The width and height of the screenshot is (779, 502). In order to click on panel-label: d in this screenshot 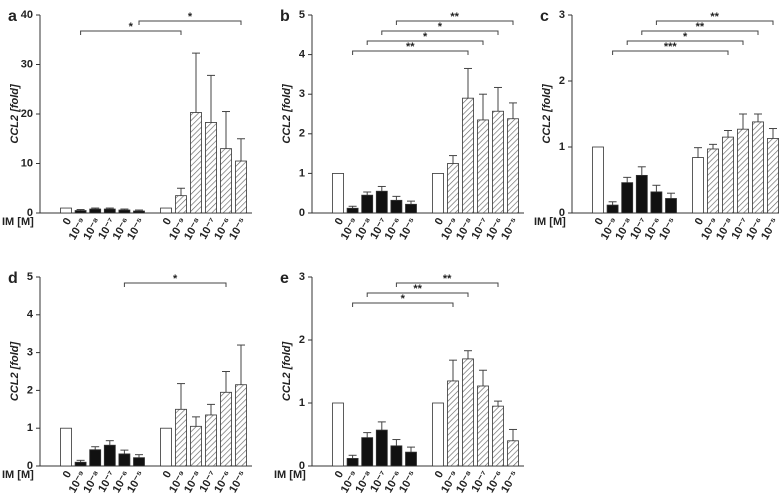, I will do `click(13, 278)`.